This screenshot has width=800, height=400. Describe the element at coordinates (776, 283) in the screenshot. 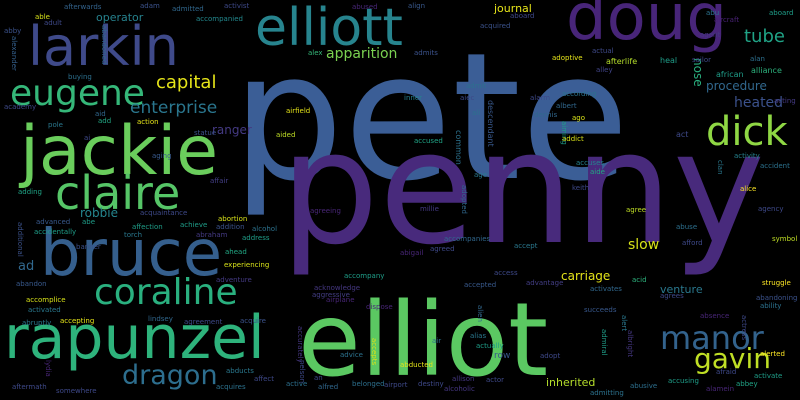

I see `word-struggle: struggle` at that location.